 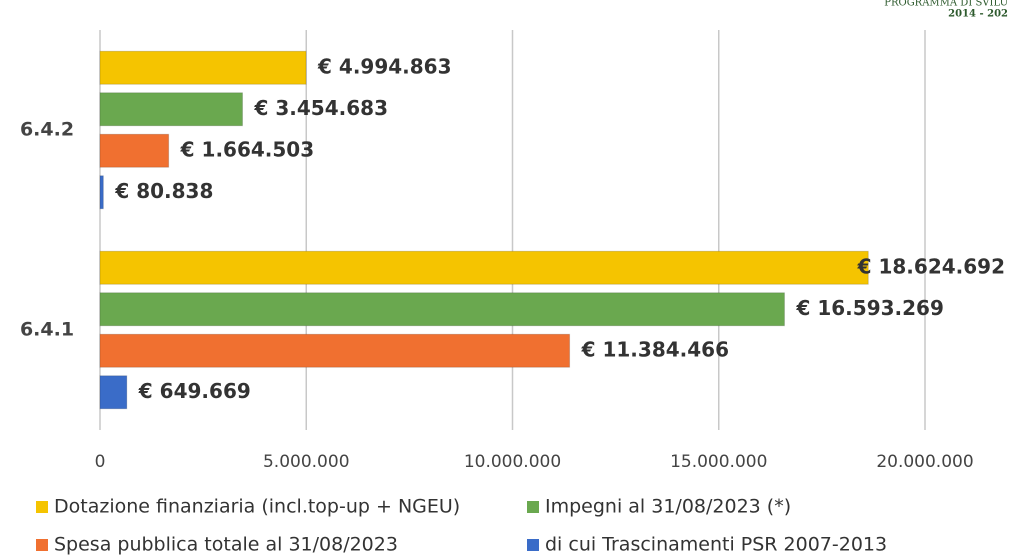 What do you see at coordinates (47, 330) in the screenshot?
I see `category-label: 6.4.1` at bounding box center [47, 330].